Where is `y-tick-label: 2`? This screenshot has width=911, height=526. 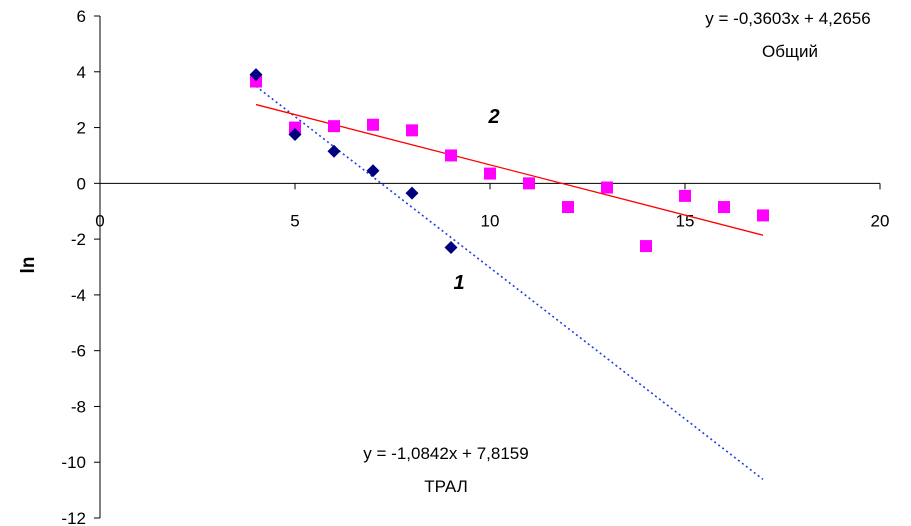 y-tick-label: 2 is located at coordinates (81, 128).